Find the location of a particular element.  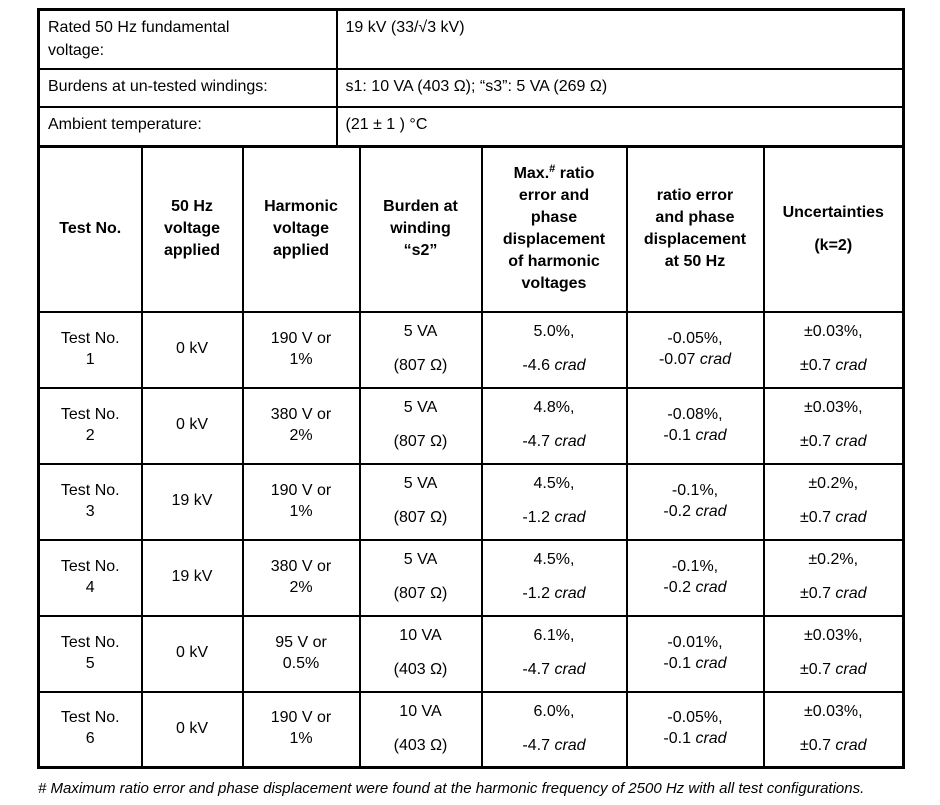

info-label-ambient-temperature: Ambient temperature: is located at coordinates (187, 126).